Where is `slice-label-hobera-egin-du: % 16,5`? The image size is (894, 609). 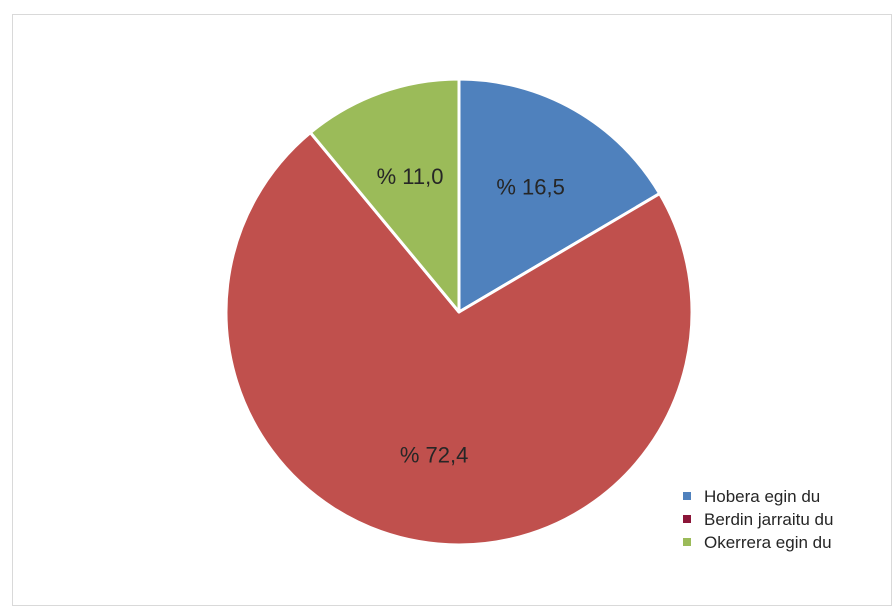 slice-label-hobera-egin-du: % 16,5 is located at coordinates (530, 187).